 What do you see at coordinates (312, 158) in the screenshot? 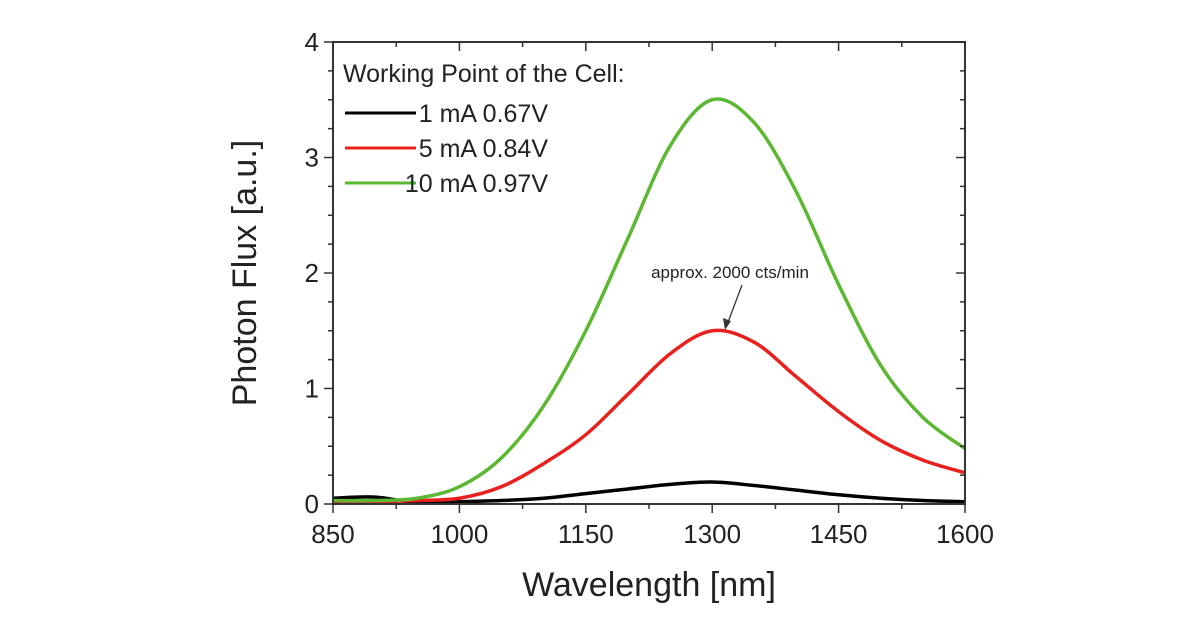
I see `y-tick-label: 3` at bounding box center [312, 158].